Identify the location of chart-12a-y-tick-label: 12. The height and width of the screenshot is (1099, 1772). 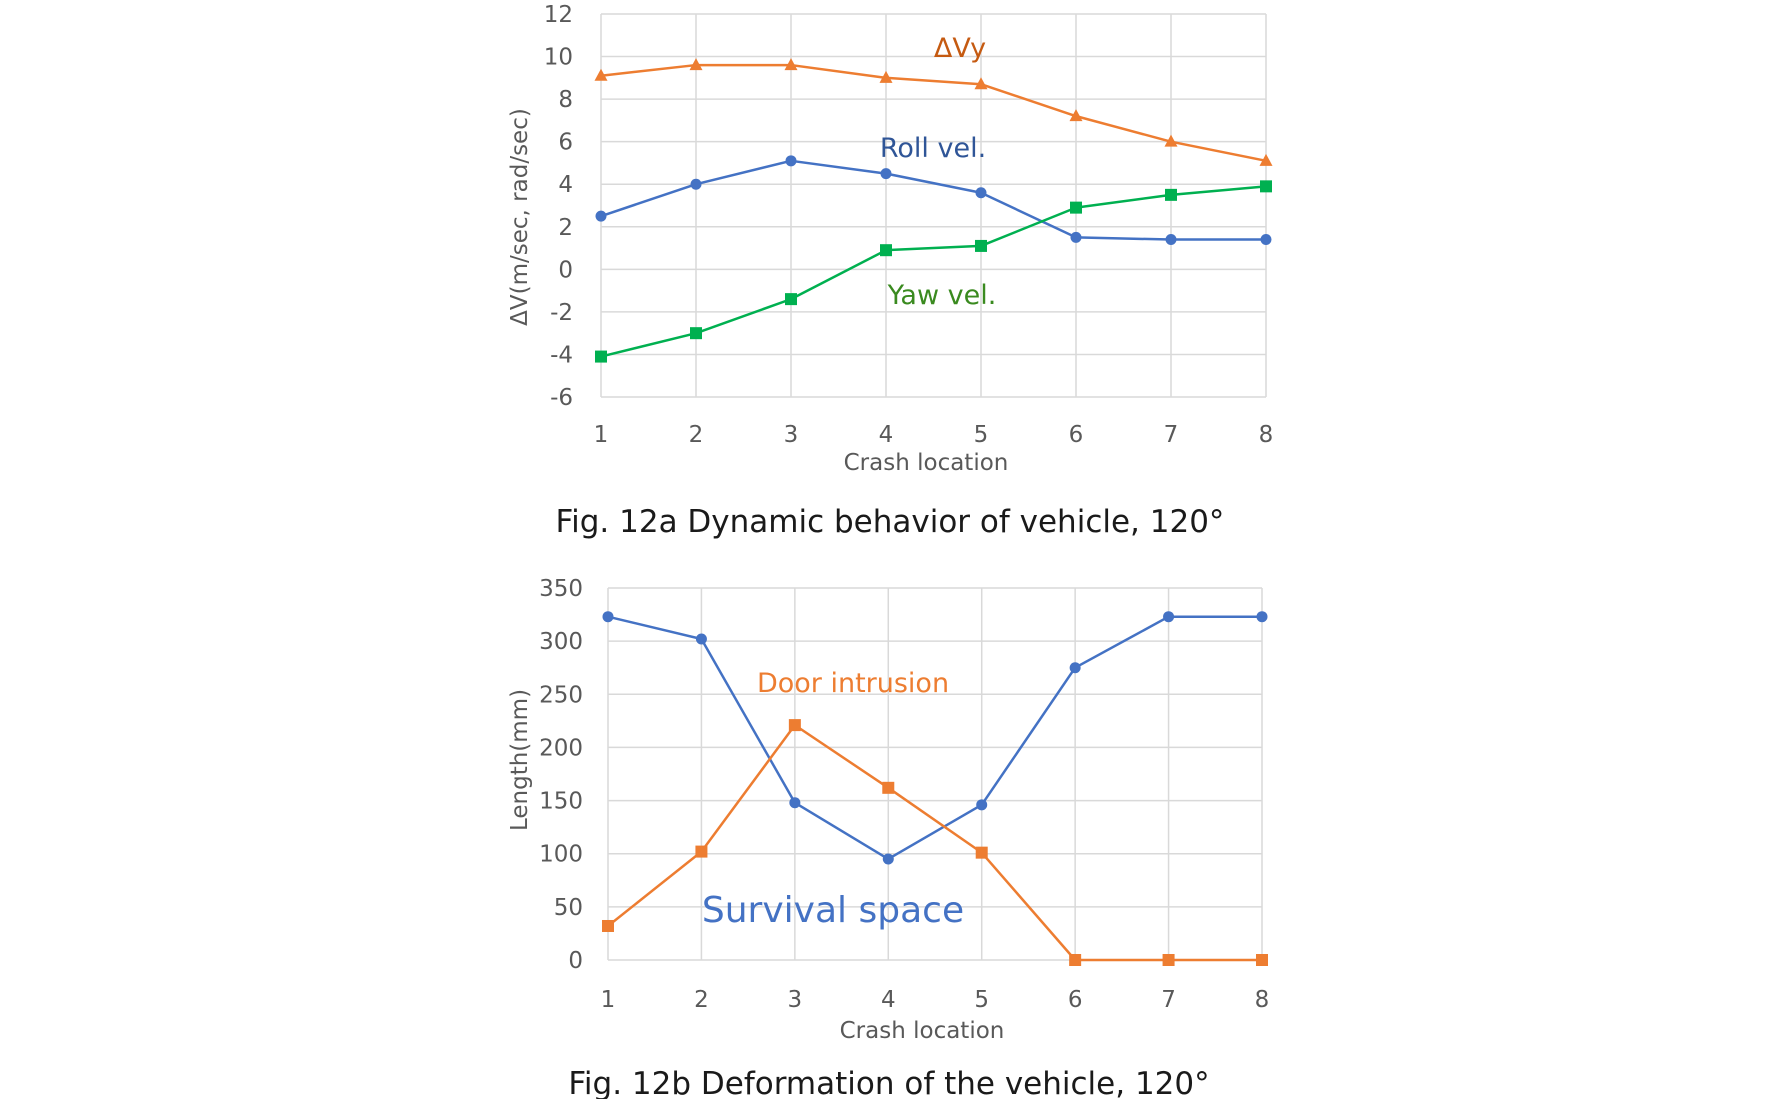
(558, 15).